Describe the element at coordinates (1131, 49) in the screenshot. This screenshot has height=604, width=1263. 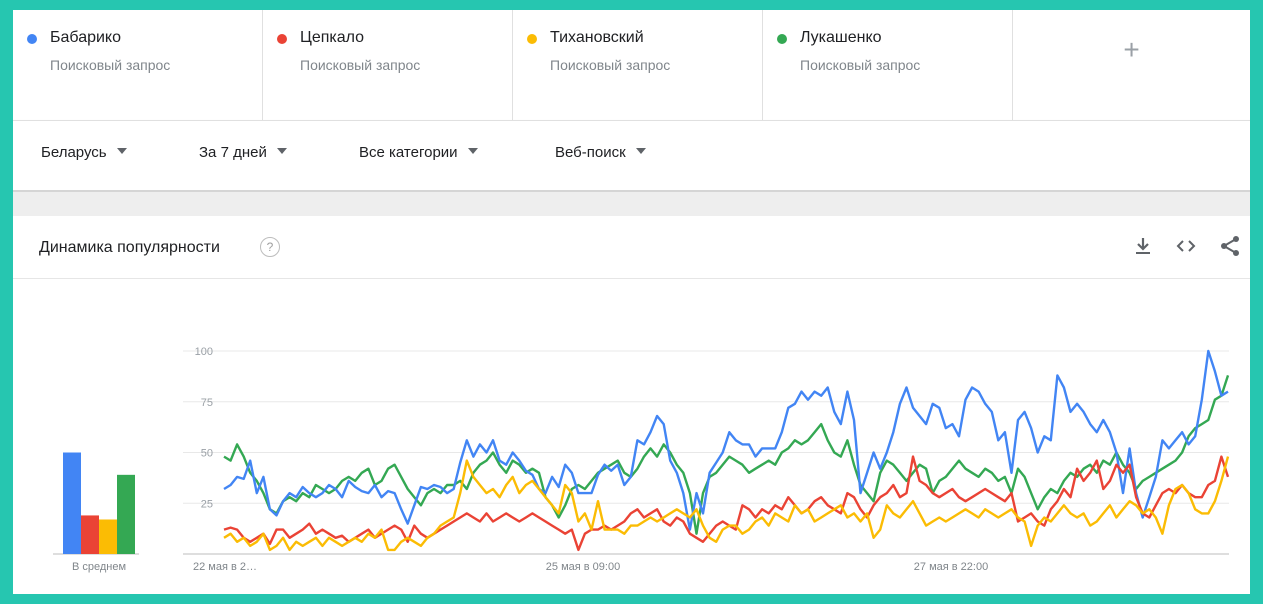
I see `plus-icon: +` at that location.